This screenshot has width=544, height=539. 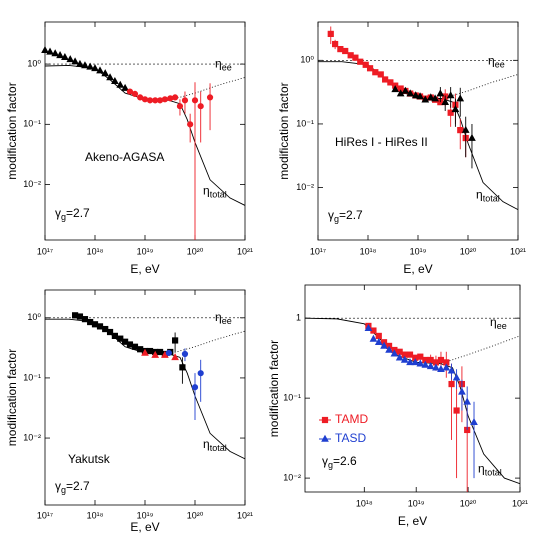 What do you see at coordinates (89, 459) in the screenshot?
I see `panel-title: Yakutsk` at bounding box center [89, 459].